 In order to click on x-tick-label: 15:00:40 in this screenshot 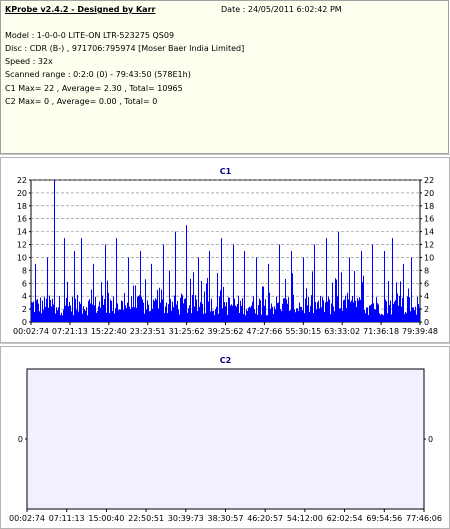, I will do `click(106, 518)`.